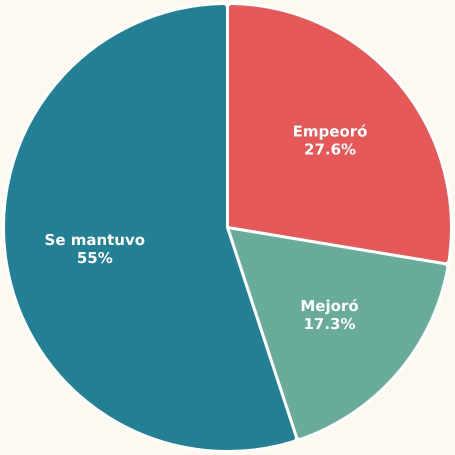 Image resolution: width=455 pixels, height=455 pixels. What do you see at coordinates (330, 131) in the screenshot?
I see `slice-label: Empeoró` at bounding box center [330, 131].